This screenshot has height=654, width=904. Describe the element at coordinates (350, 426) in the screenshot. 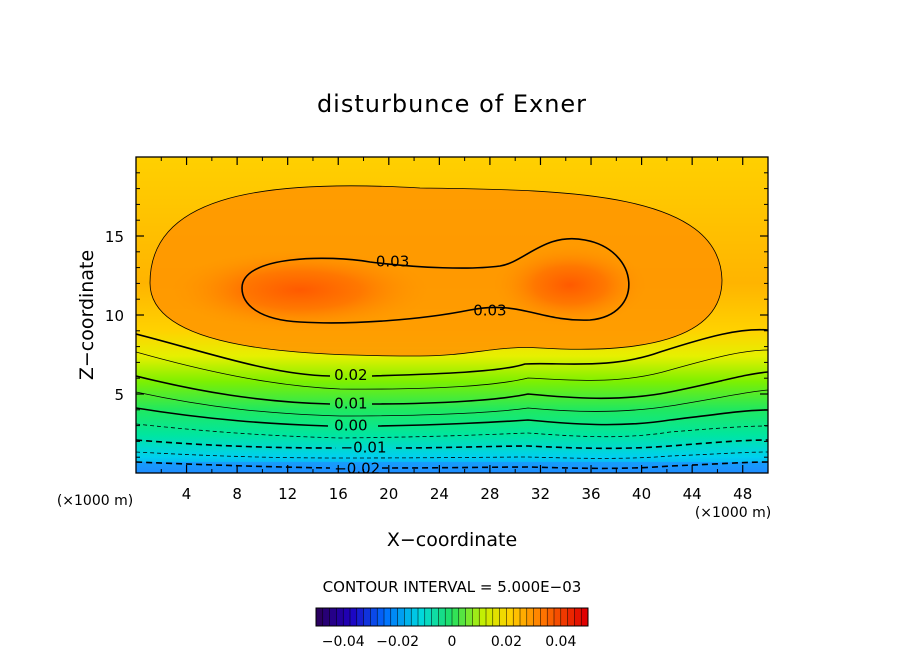

I see `contour-label: 0.00` at that location.